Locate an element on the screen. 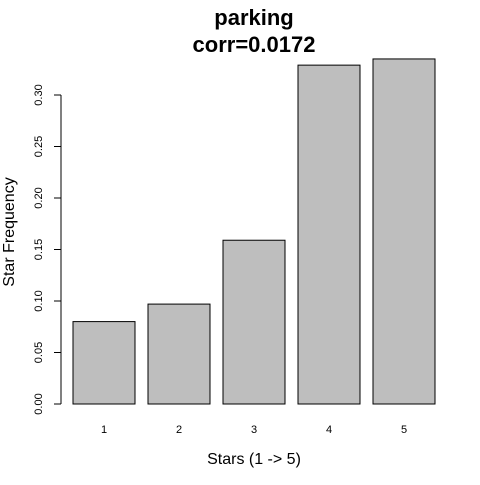 The width and height of the screenshot is (480, 485). y-axis-title: Star Frequency is located at coordinates (9, 231).